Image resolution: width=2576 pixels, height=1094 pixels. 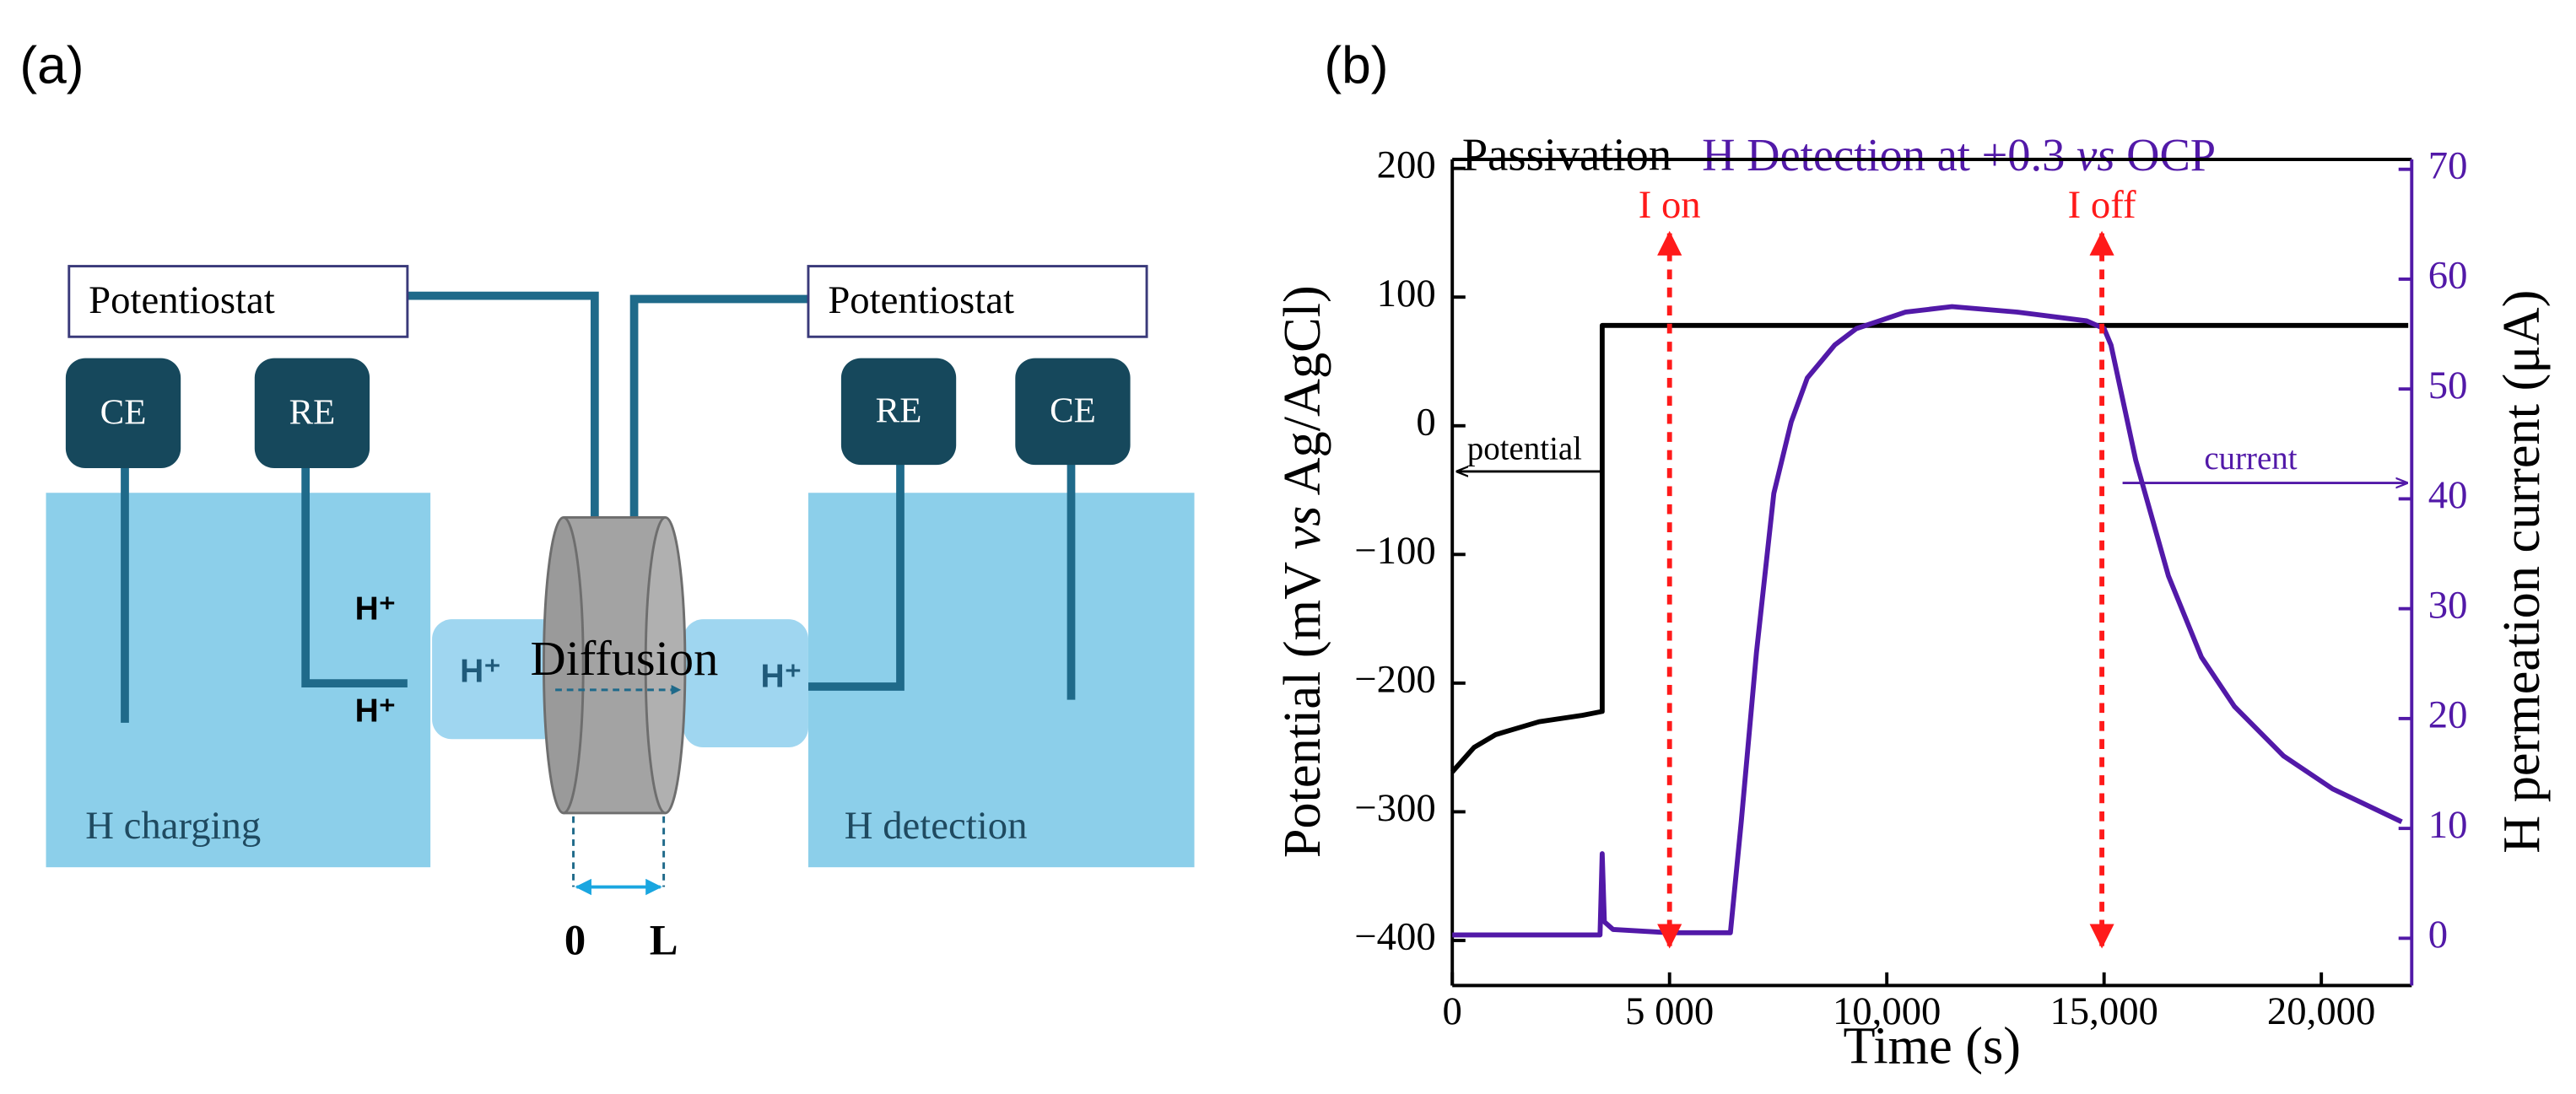 What do you see at coordinates (51, 65) in the screenshot?
I see `panel-label: (a)` at bounding box center [51, 65].